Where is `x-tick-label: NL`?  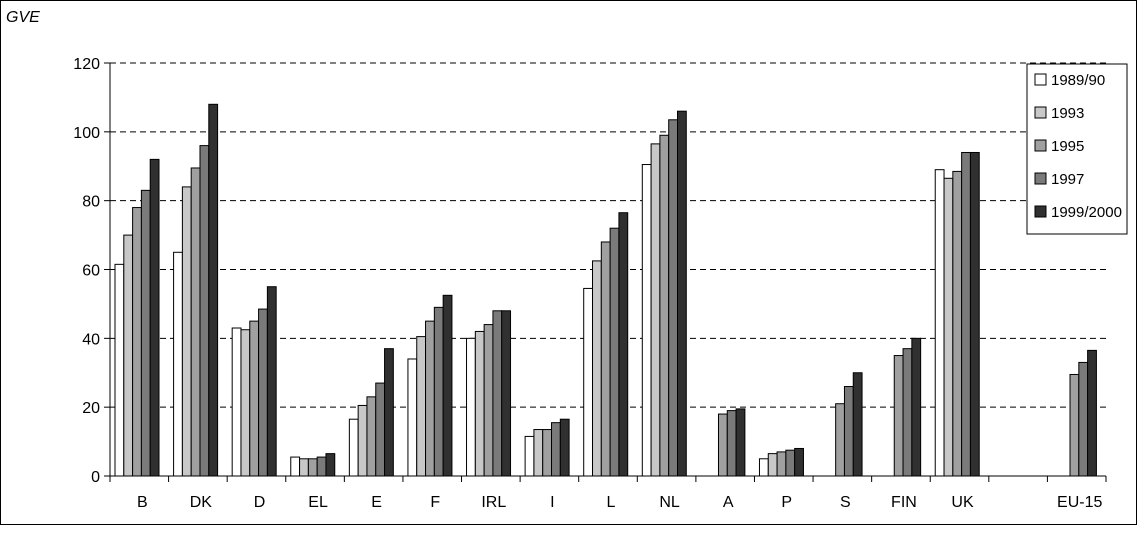
x-tick-label: NL is located at coordinates (669, 502).